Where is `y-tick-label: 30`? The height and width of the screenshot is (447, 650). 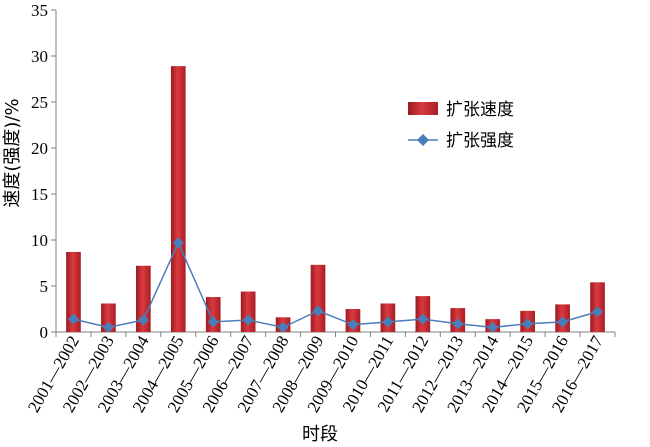 y-tick-label: 30 is located at coordinates (39, 56).